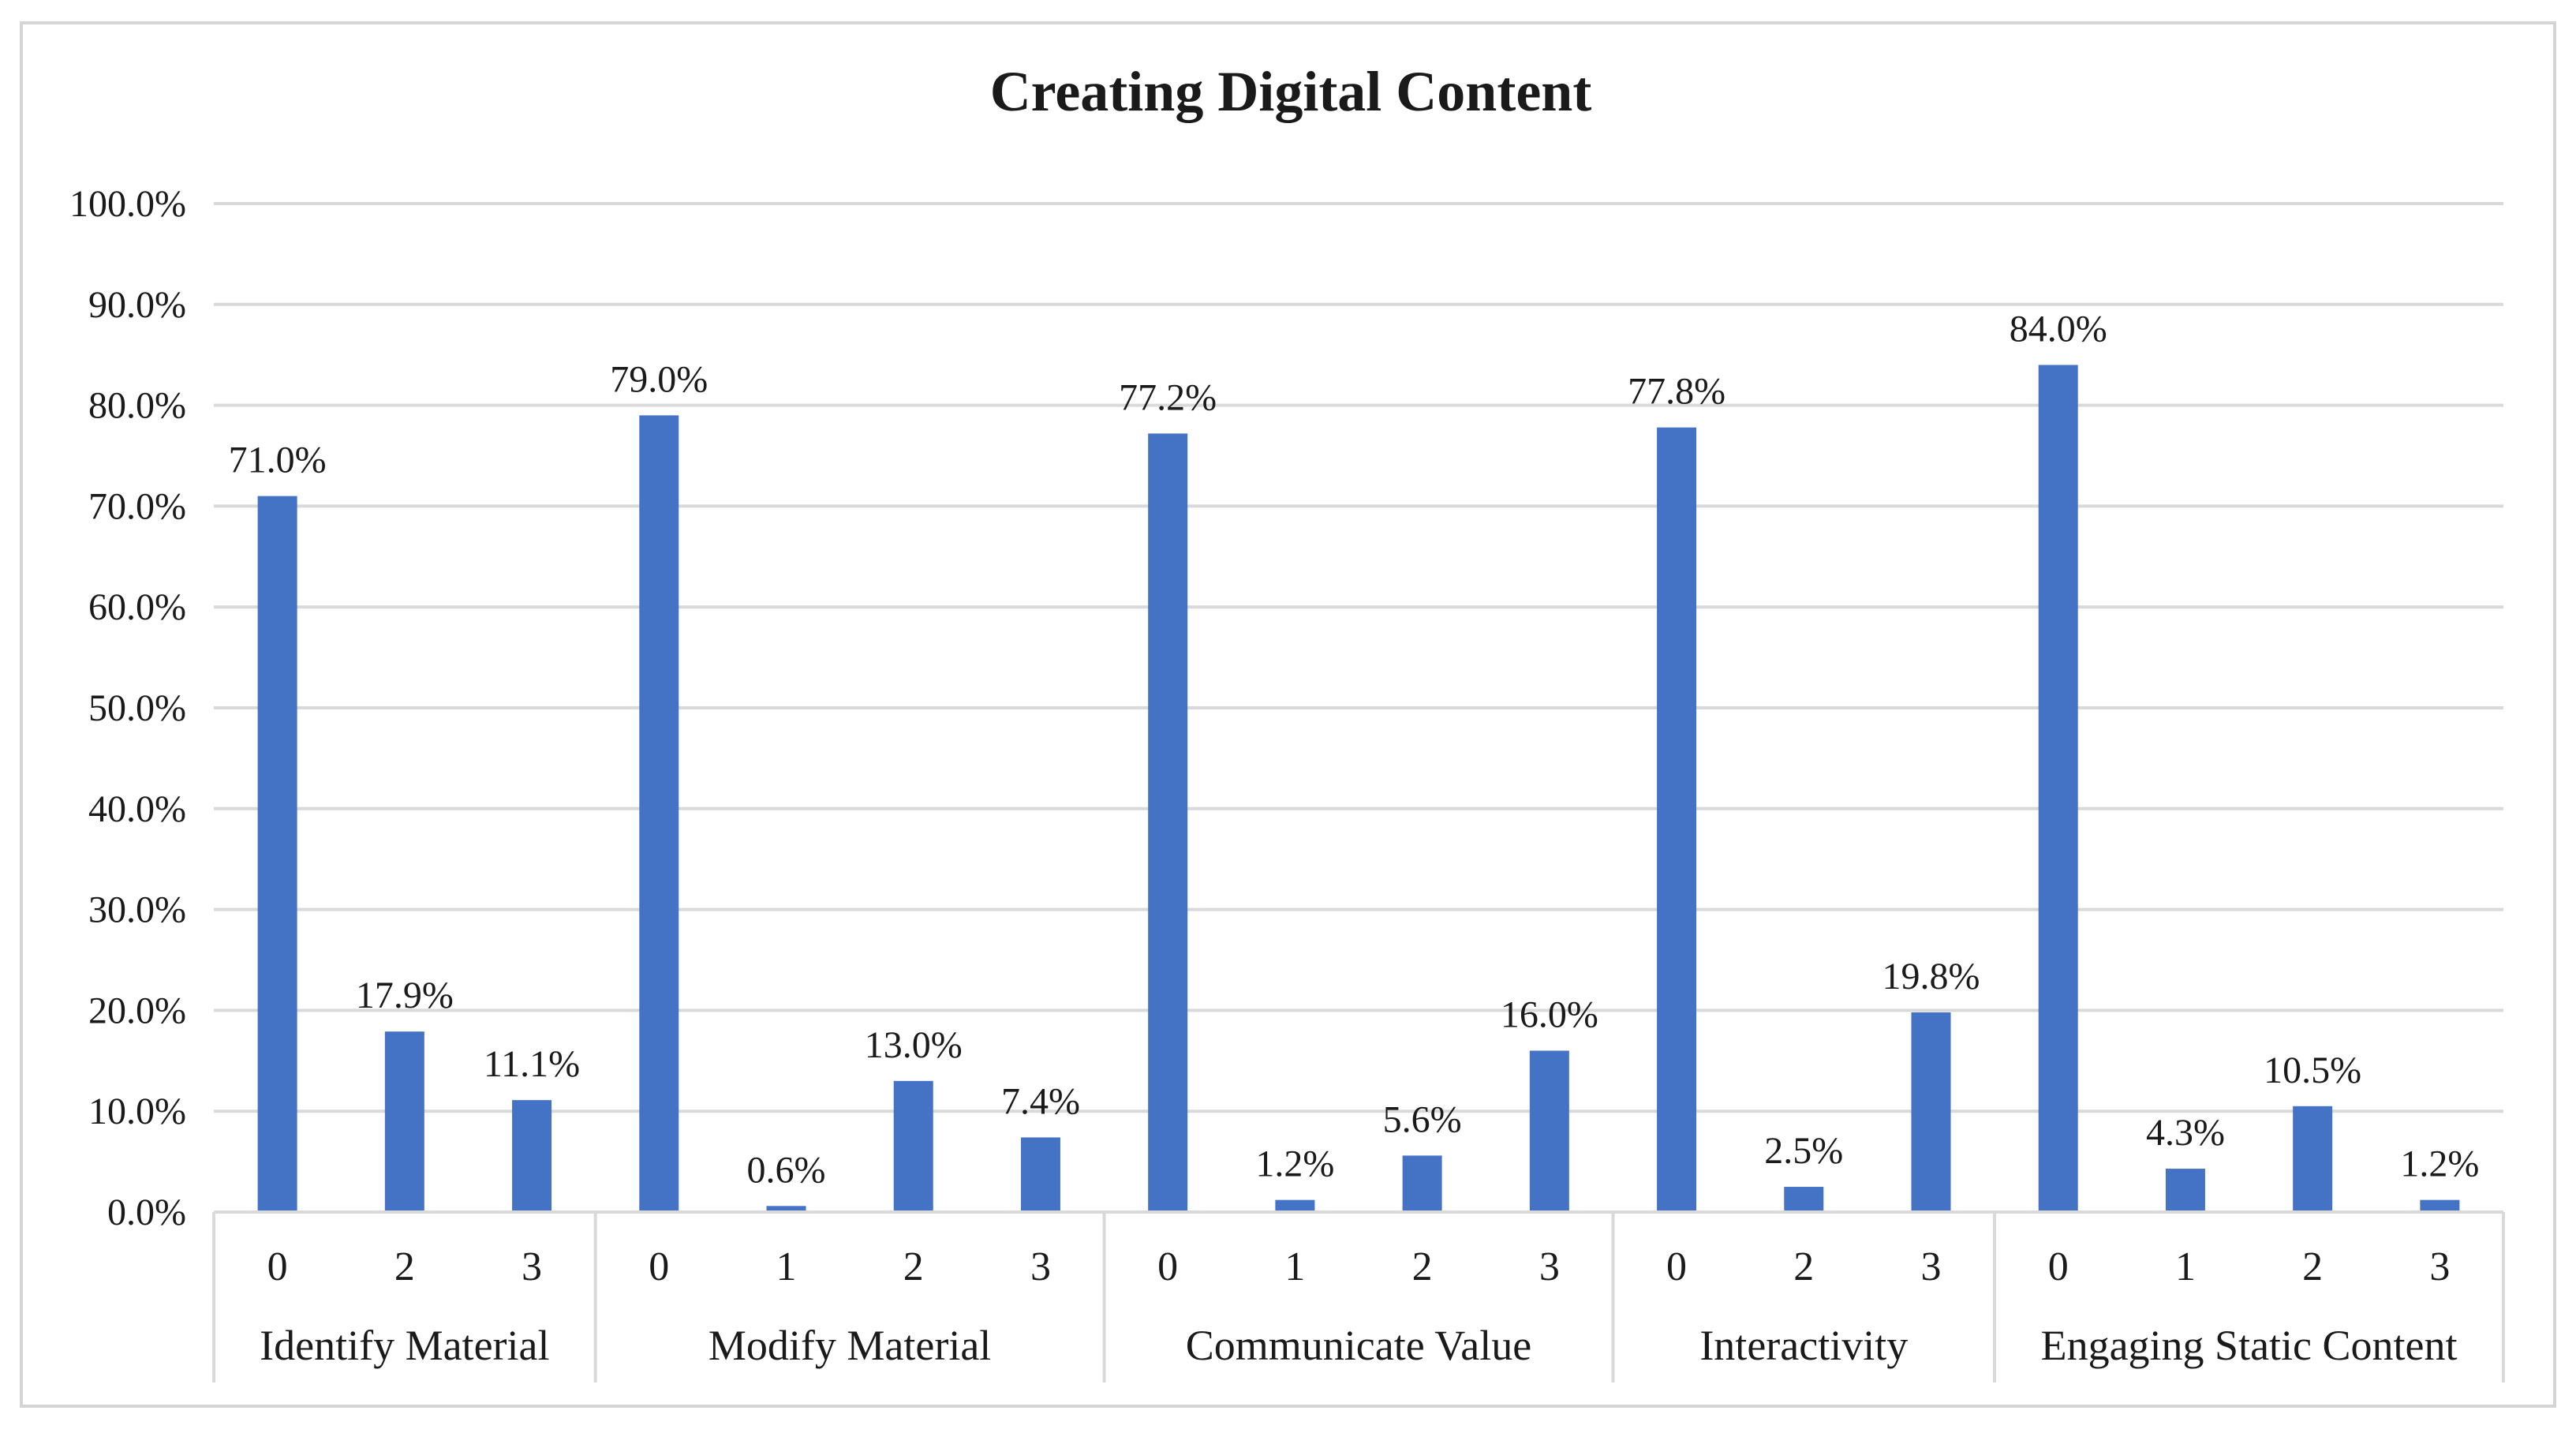 The height and width of the screenshot is (1433, 2576). I want to click on y-tick-label: 0.0%, so click(146, 1212).